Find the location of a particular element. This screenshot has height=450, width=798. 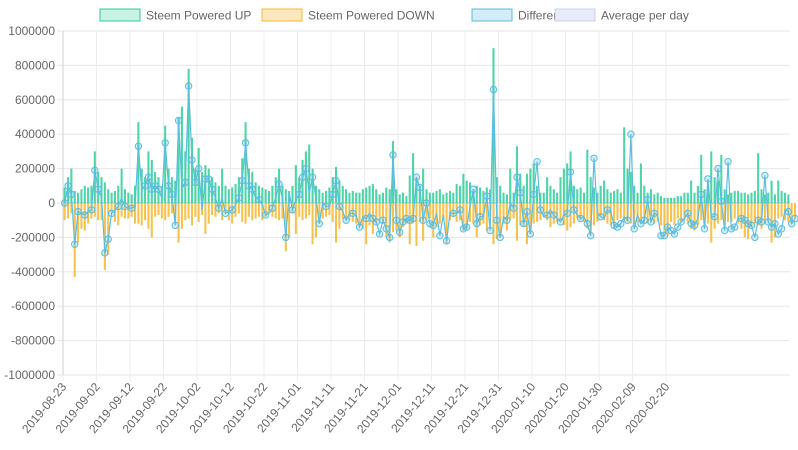

y-tick-label: 200000 is located at coordinates (35, 169).